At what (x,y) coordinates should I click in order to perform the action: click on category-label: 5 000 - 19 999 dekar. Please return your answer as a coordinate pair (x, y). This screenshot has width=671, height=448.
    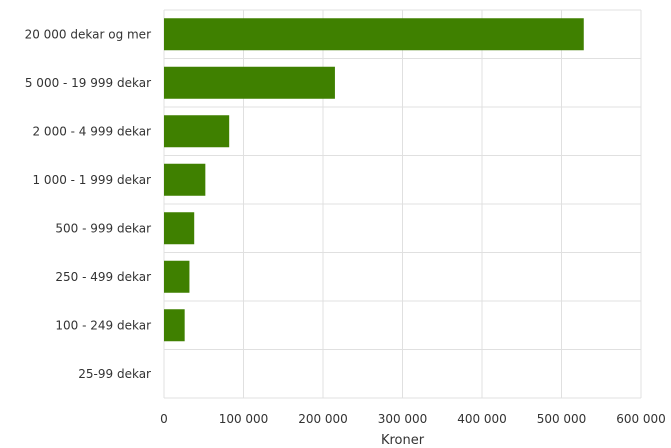
    Looking at the image, I should click on (88, 83).